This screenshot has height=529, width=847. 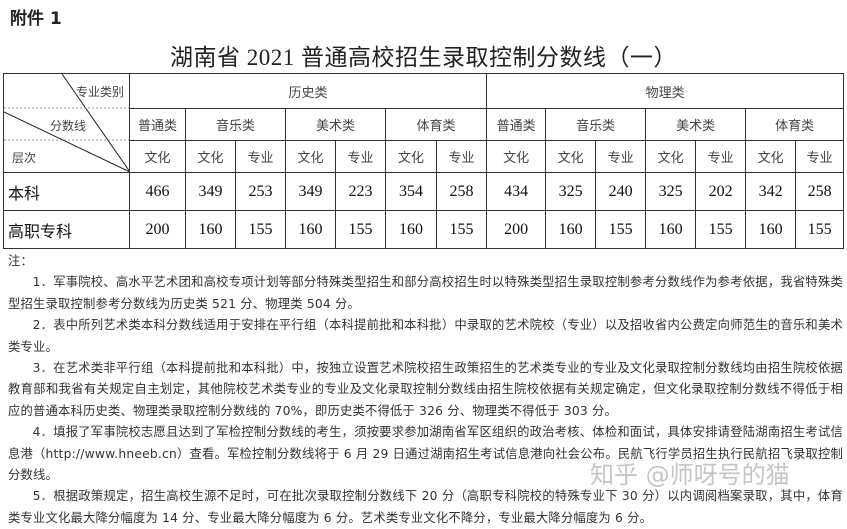 What do you see at coordinates (20, 261) in the screenshot?
I see `notes-heading: 注：` at bounding box center [20, 261].